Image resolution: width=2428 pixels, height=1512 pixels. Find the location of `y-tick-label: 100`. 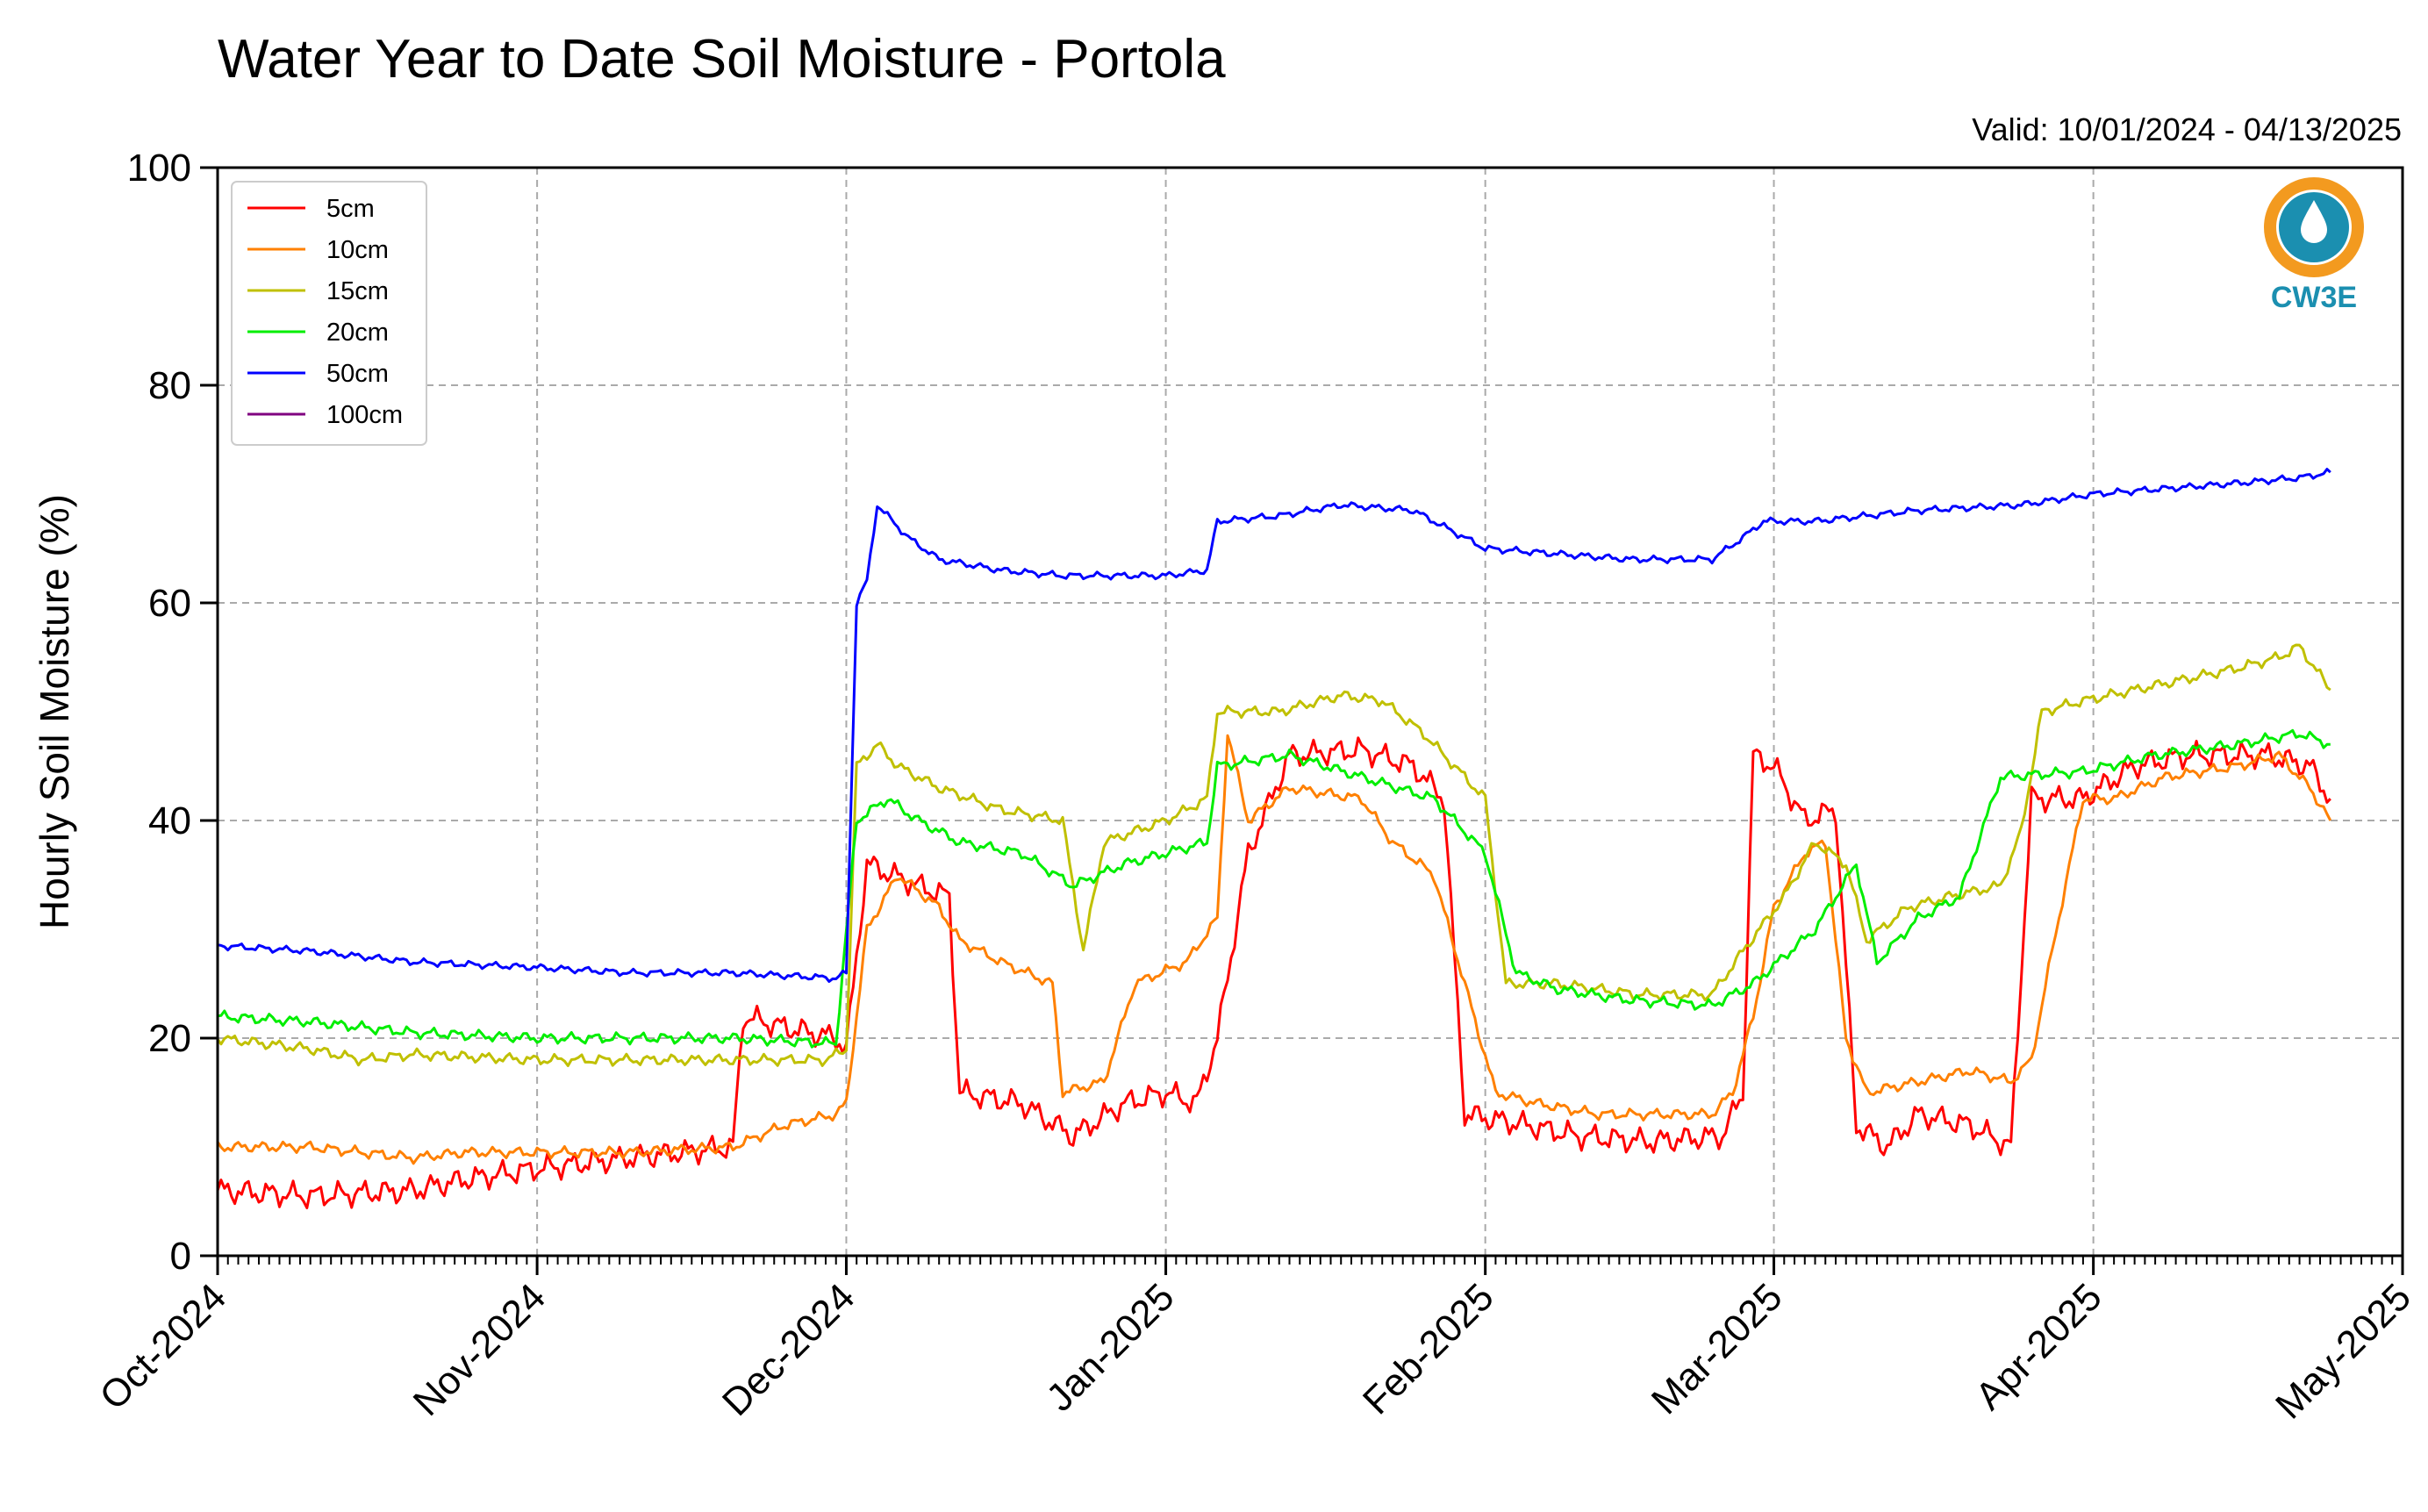

y-tick-label: 100 is located at coordinates (159, 169).